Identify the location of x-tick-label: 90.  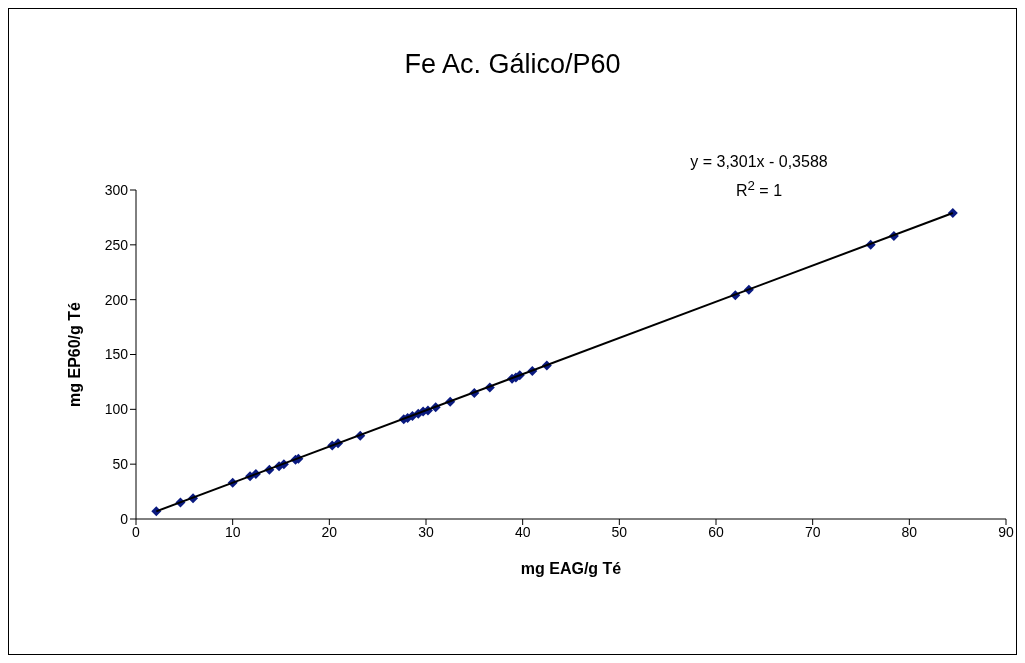
(1006, 531).